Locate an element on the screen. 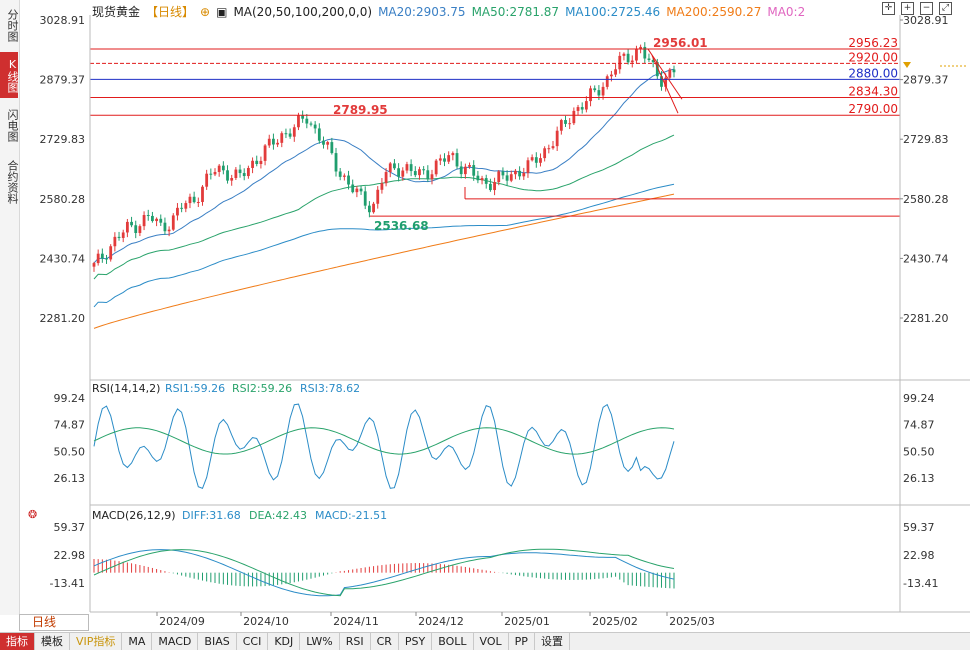  chart-toolbar: ✛ + − ⤢ is located at coordinates (917, 8).